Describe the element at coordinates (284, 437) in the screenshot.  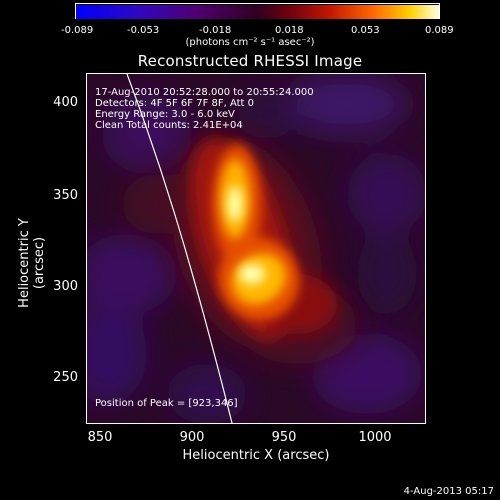
I see `x-tick: 950` at that location.